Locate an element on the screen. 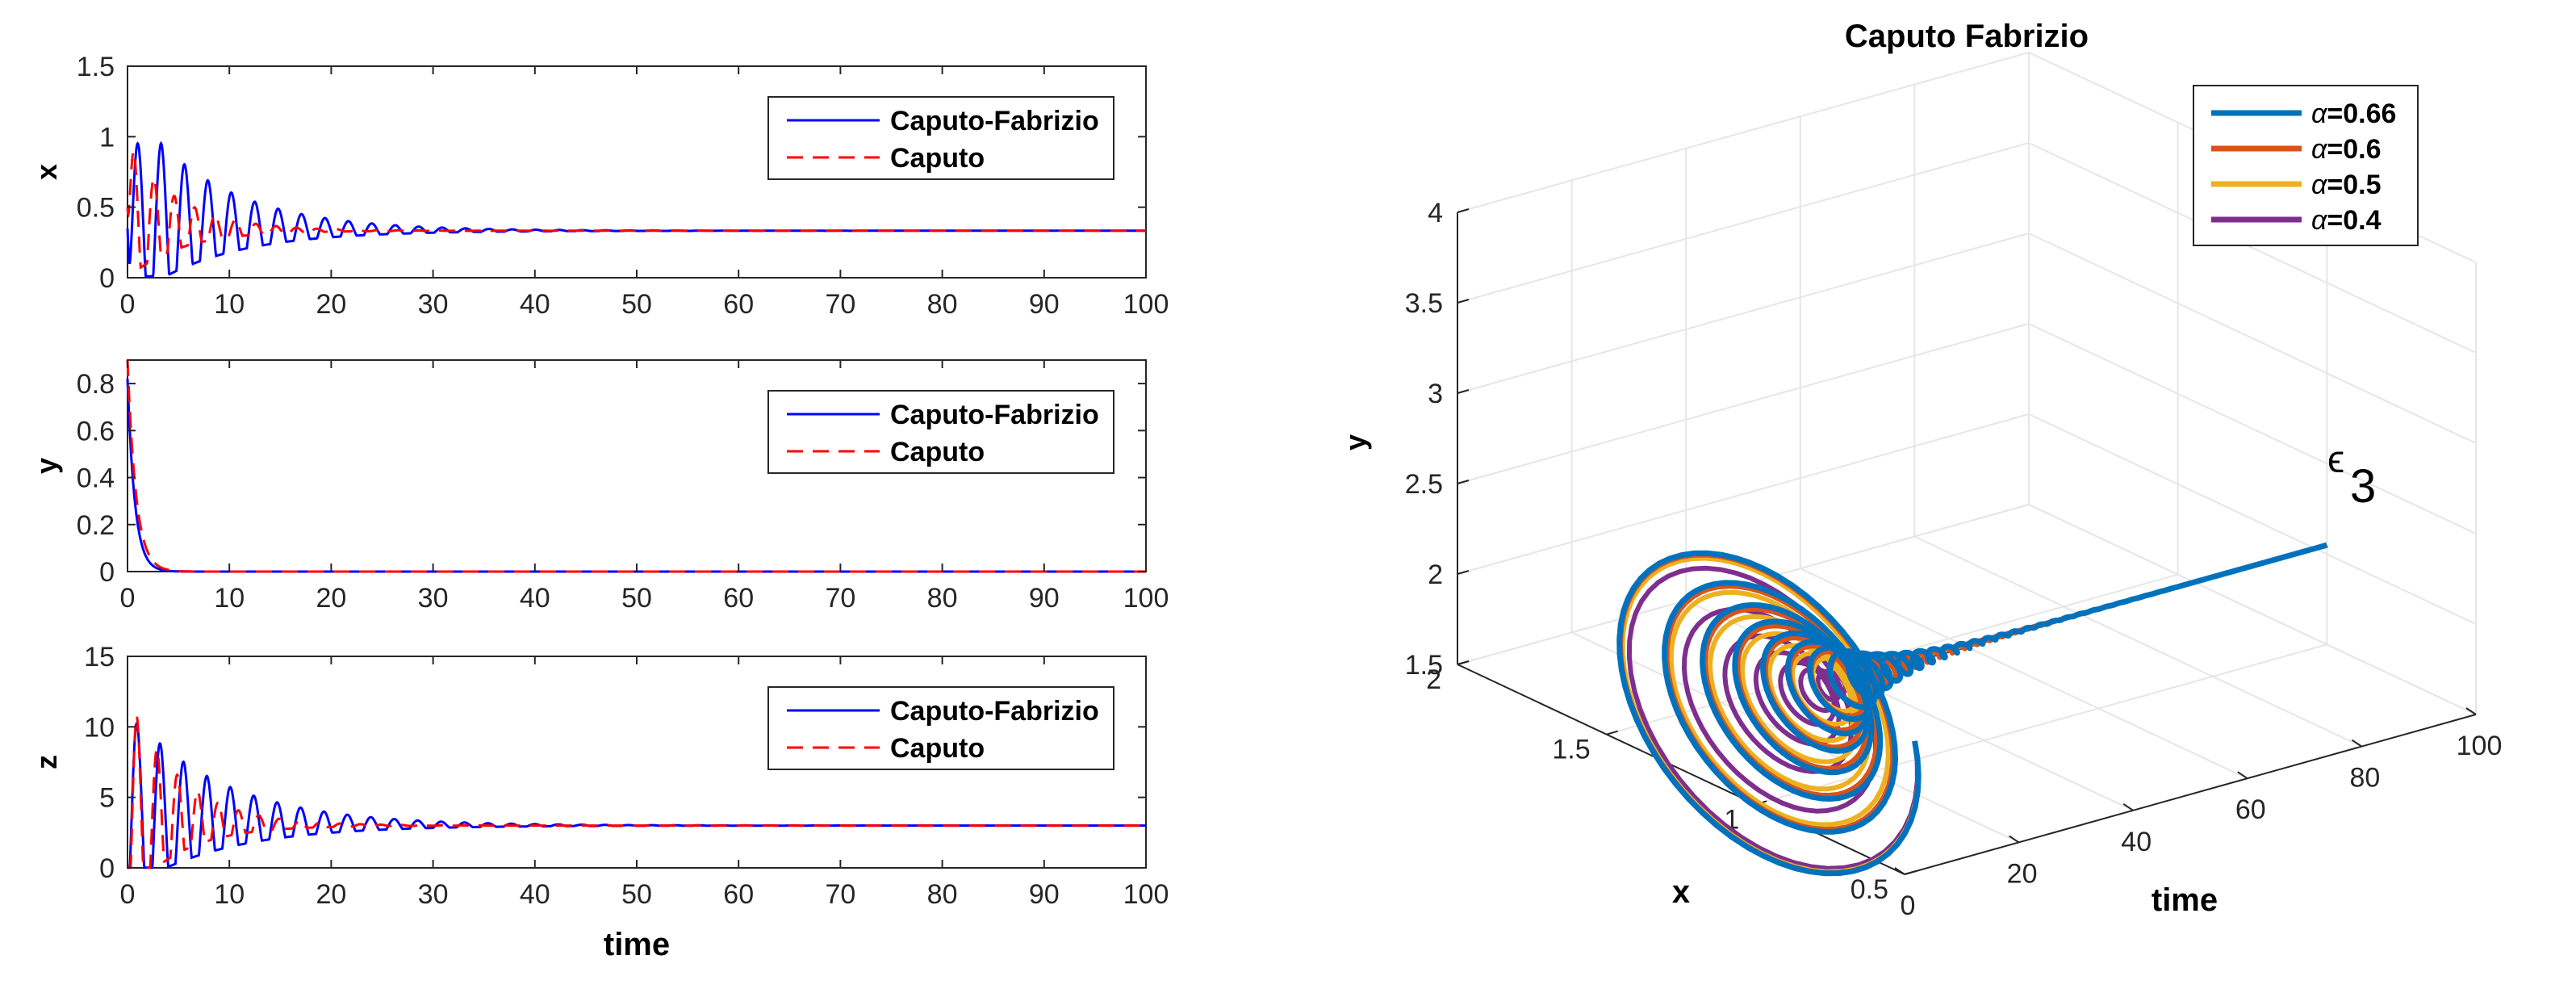 Image resolution: width=2576 pixels, height=993 pixels. y-tick-label: 0.6 is located at coordinates (96, 431).